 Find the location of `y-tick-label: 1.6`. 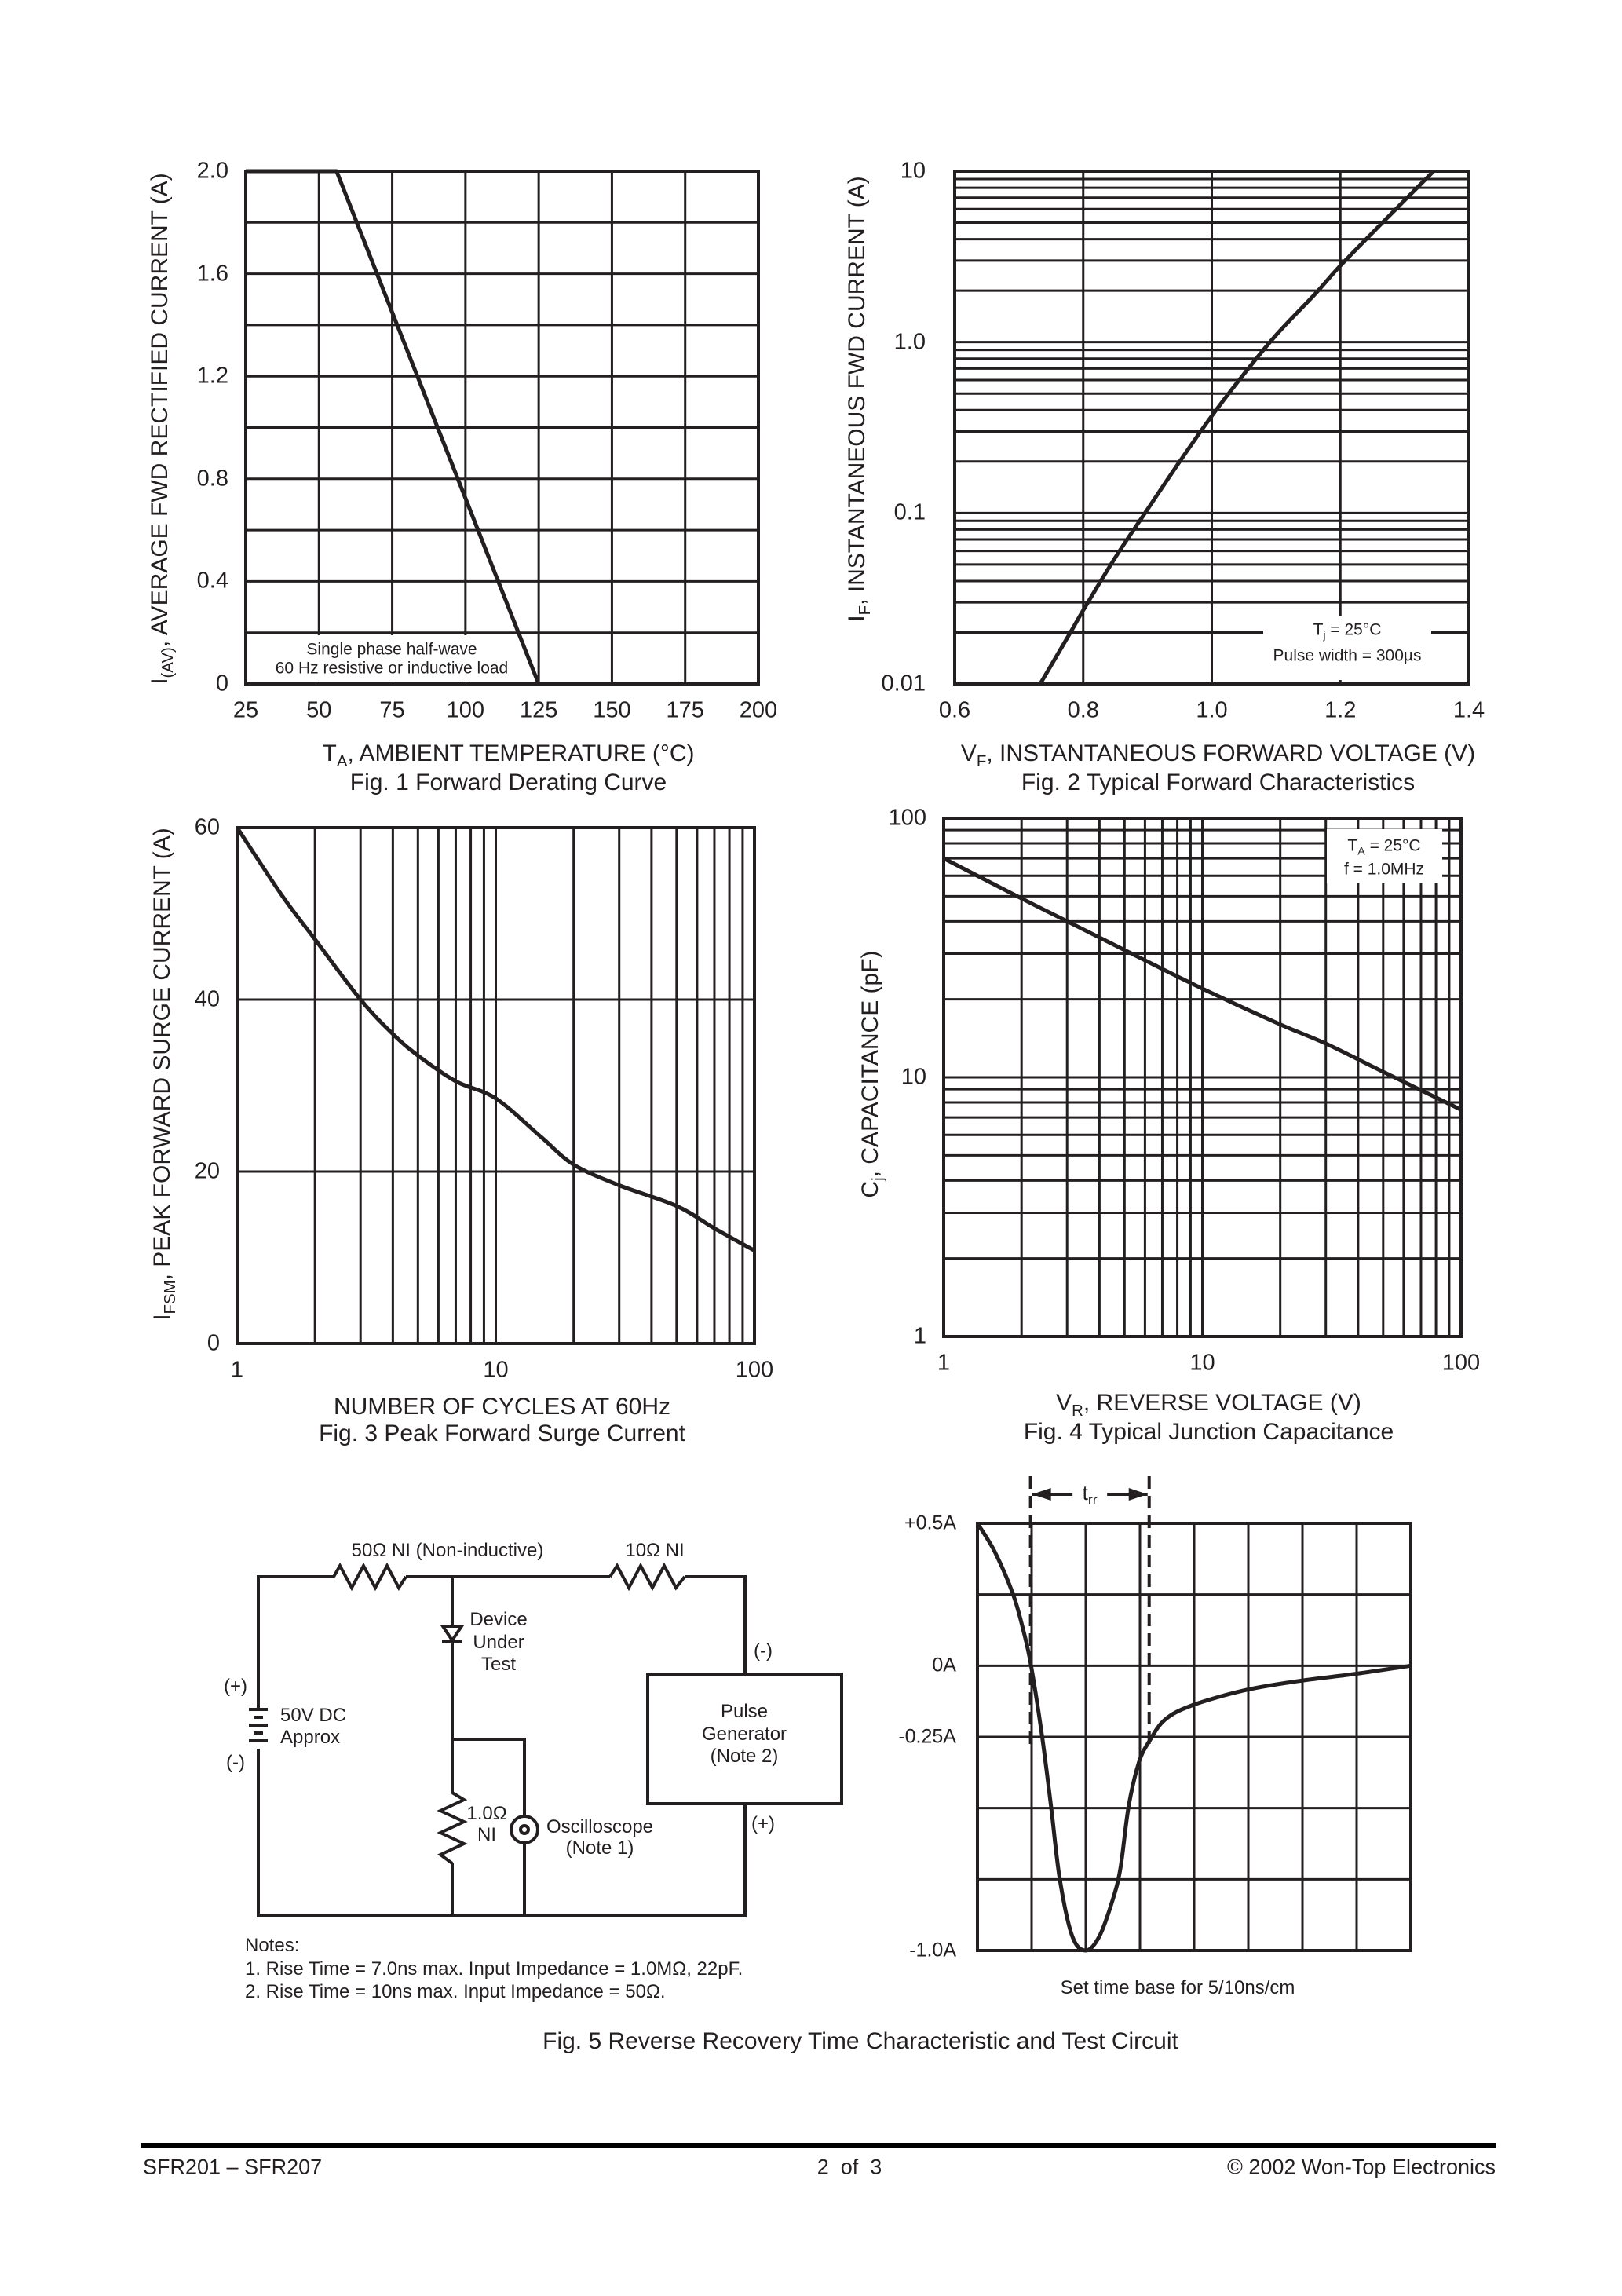

y-tick-label: 1.6 is located at coordinates (212, 274).